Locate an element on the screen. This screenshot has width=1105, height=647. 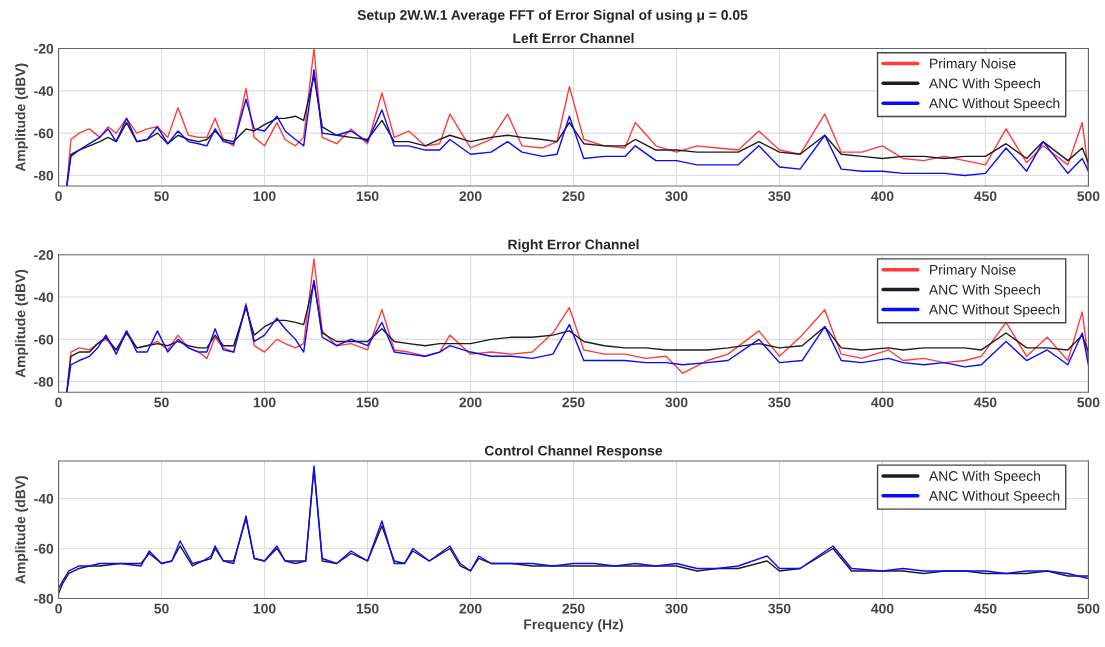
chart-title: Control Channel Response is located at coordinates (573, 452).